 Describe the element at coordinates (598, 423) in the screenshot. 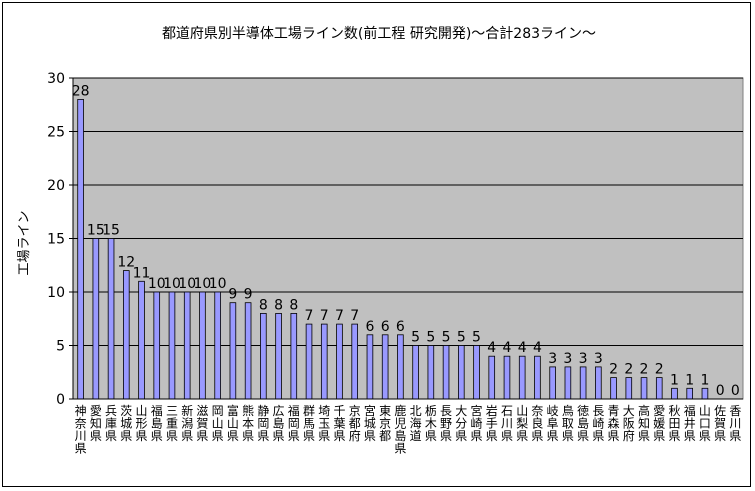

I see `category-label: 長崎県` at that location.